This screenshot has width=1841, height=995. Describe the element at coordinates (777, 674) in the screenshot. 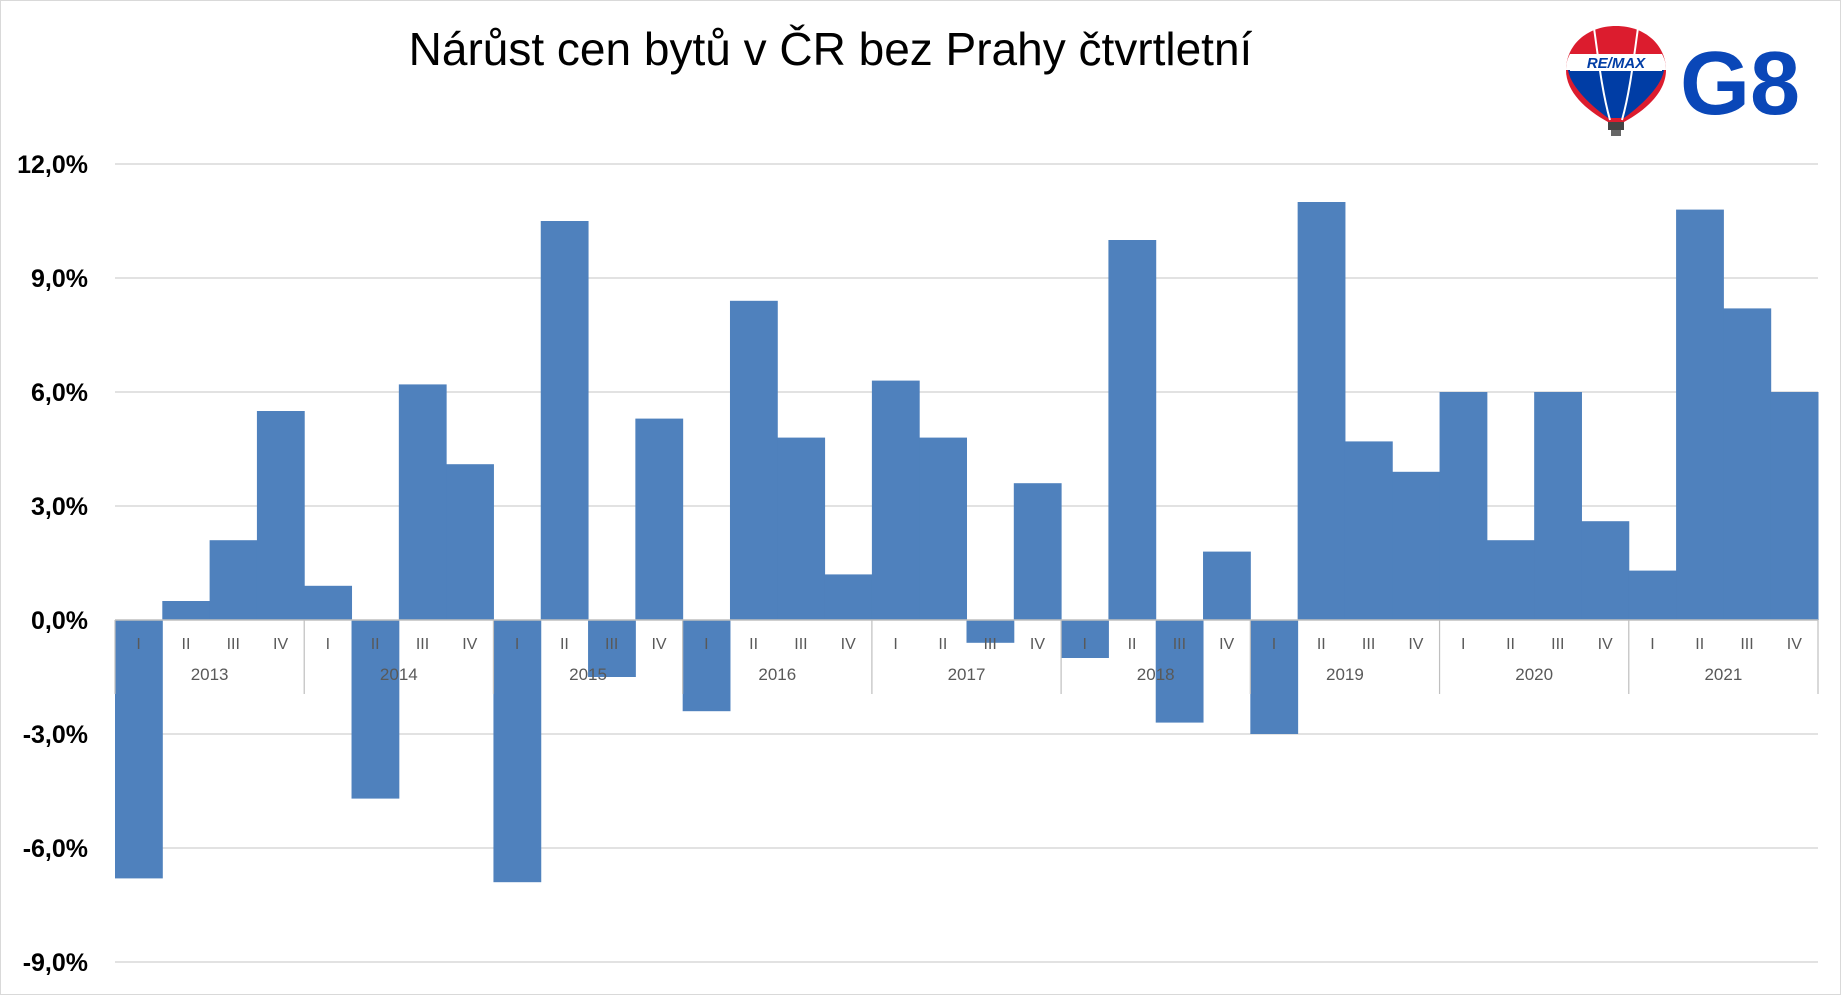

I see `year-label: 2016` at that location.